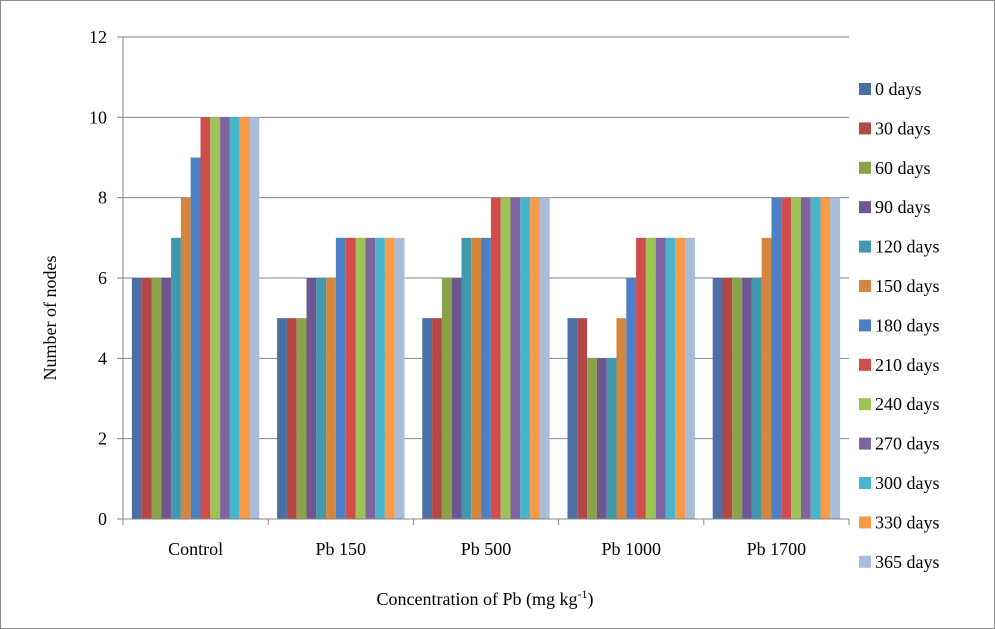  What do you see at coordinates (98, 37) in the screenshot?
I see `y-tick-label: 12` at bounding box center [98, 37].